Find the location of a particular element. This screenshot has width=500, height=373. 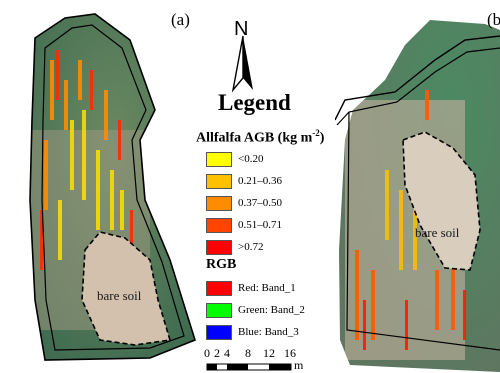

agb-class-label: 0.37–0.50 is located at coordinates (260, 203).